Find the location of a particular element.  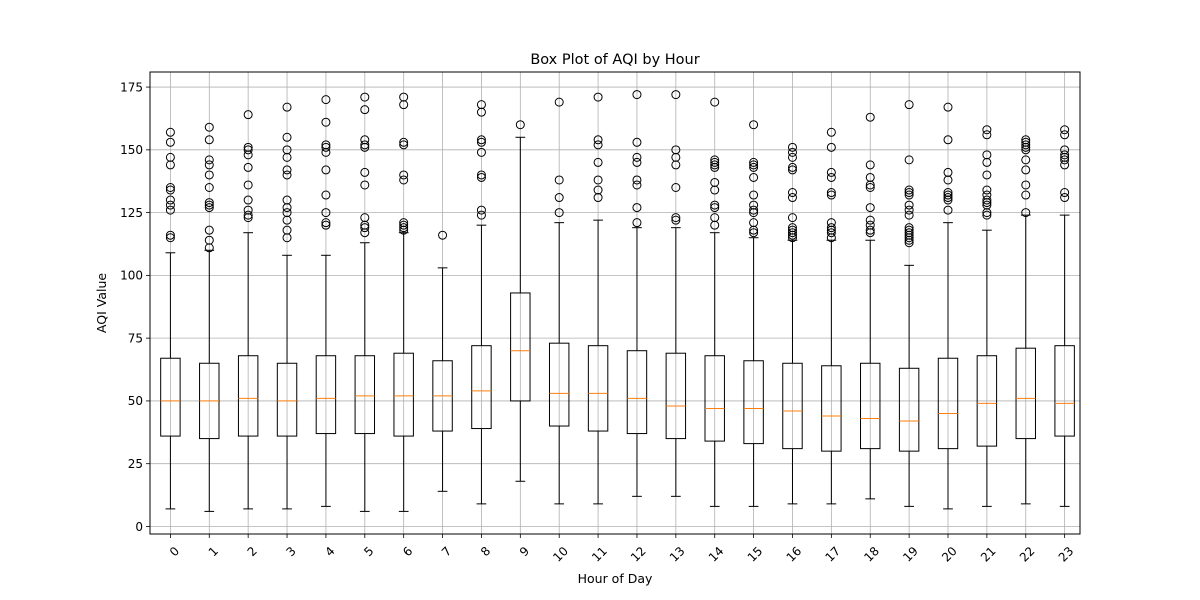

y-tick-label: 100 is located at coordinates (131, 276).